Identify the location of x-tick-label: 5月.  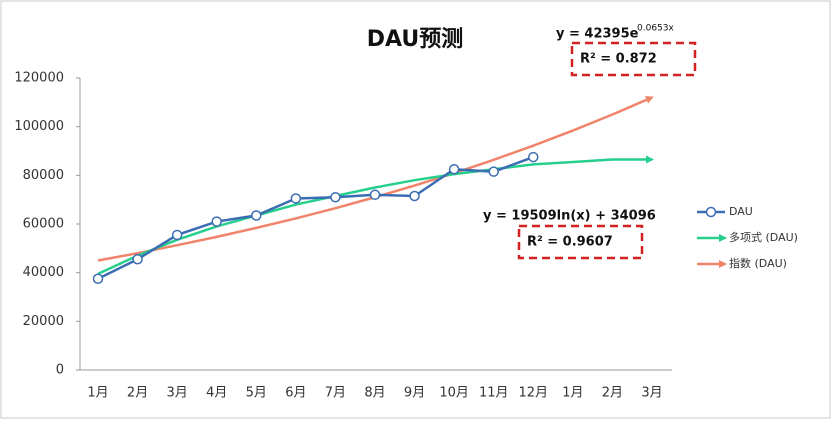
(256, 393).